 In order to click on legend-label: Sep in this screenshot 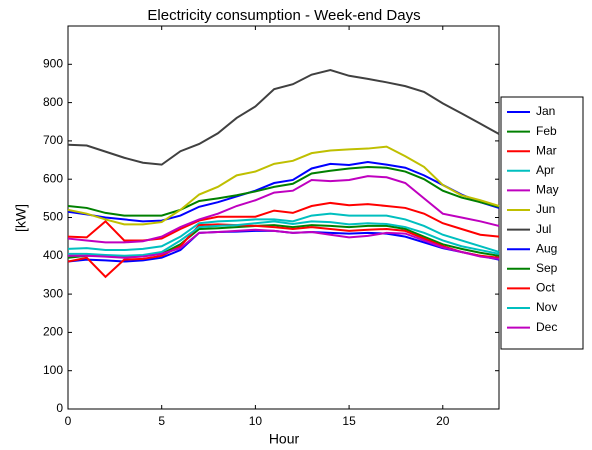, I will do `click(547, 268)`.